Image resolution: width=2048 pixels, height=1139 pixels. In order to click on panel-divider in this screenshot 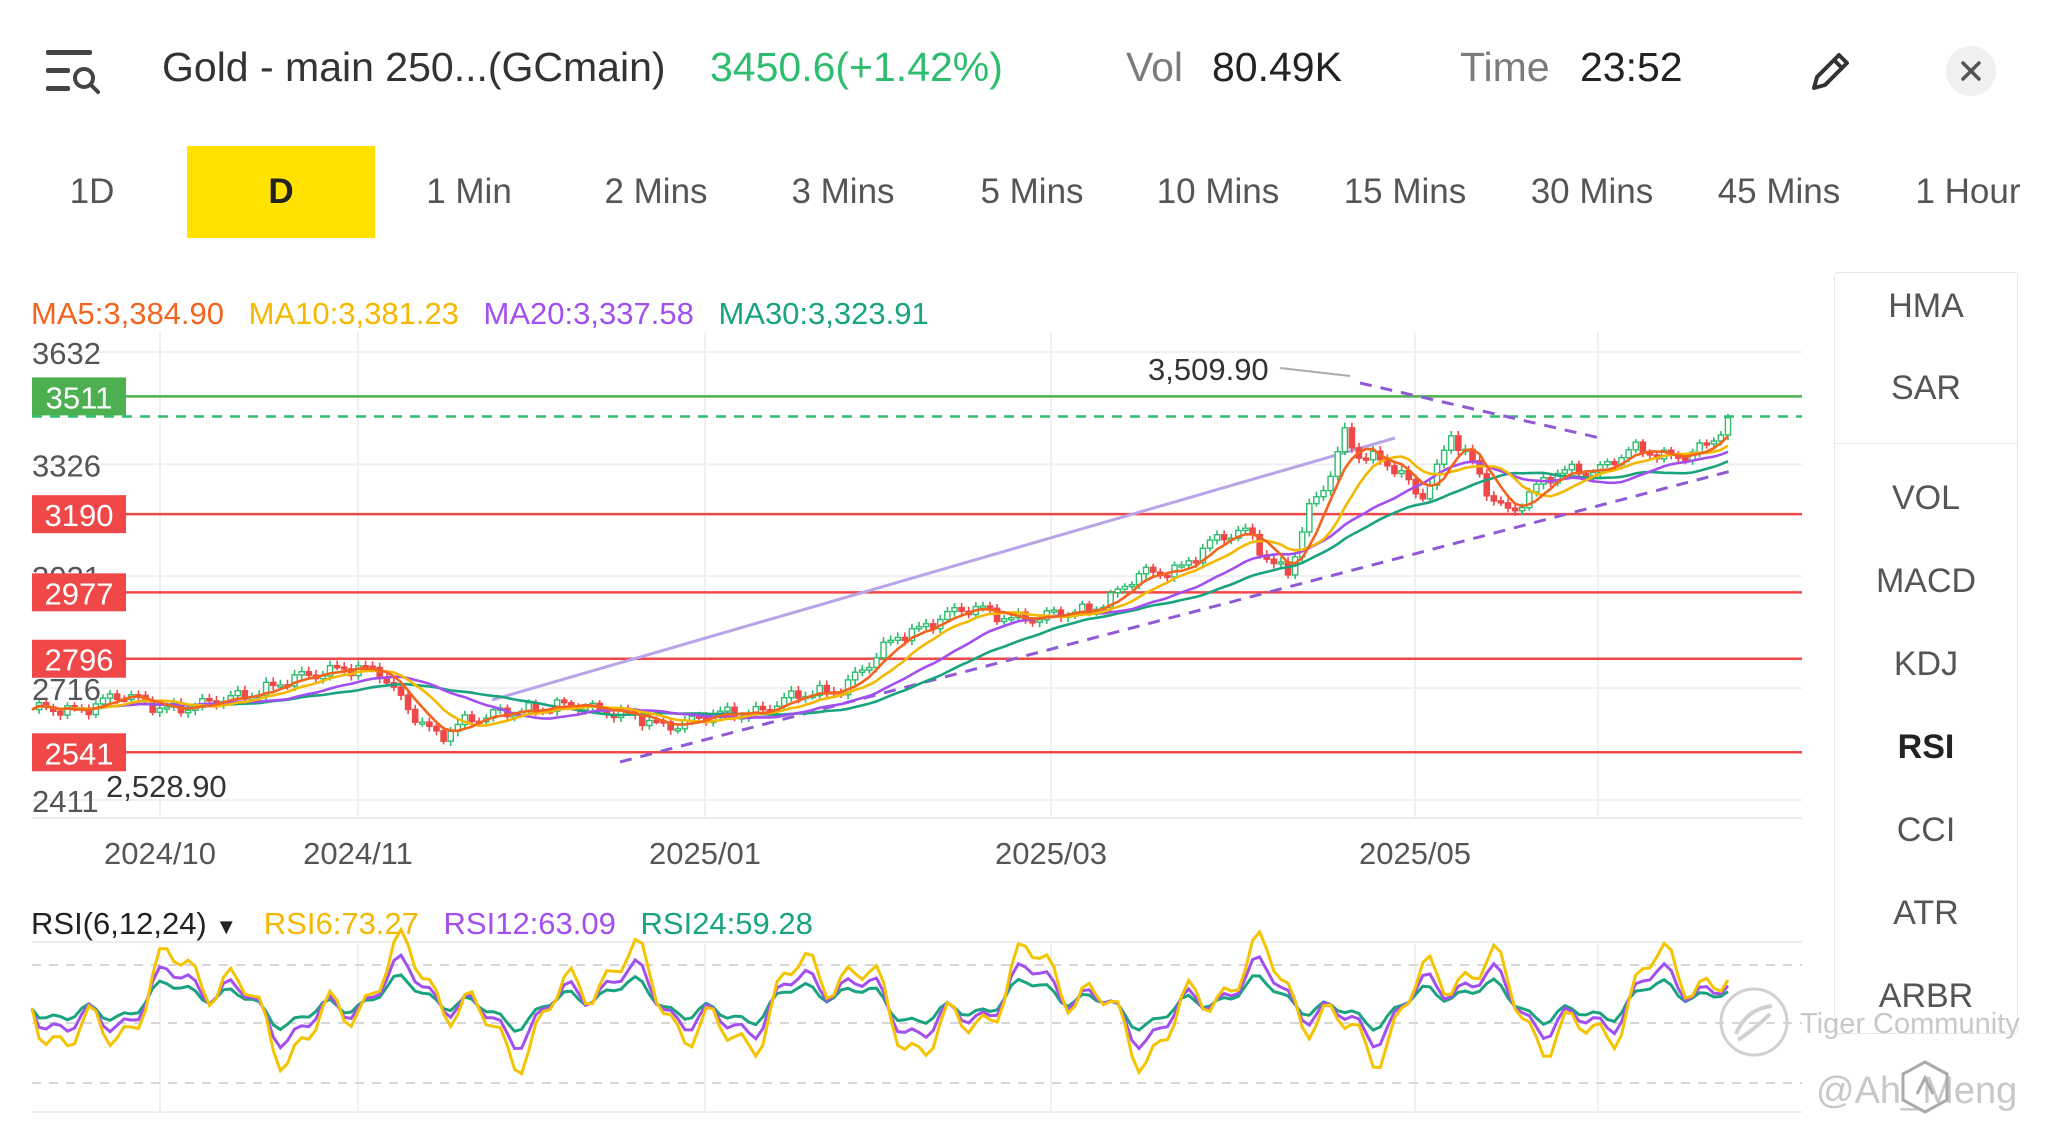, I will do `click(1926, 443)`.